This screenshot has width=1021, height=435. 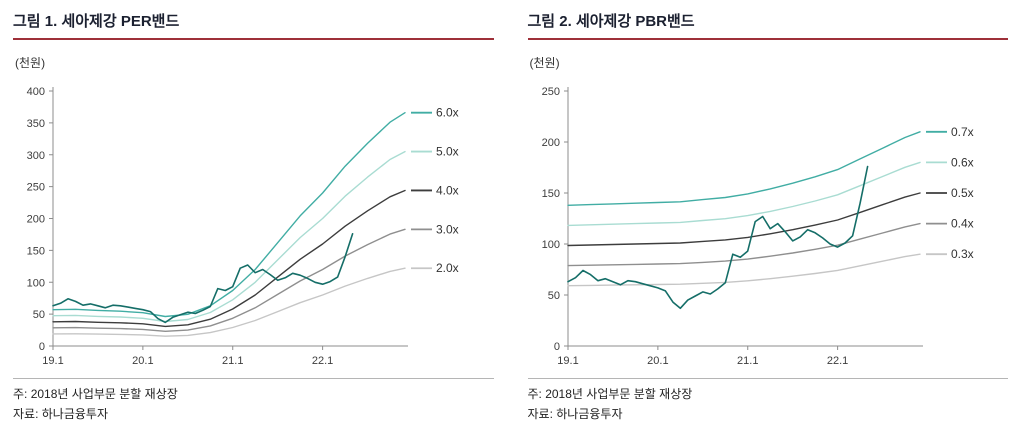 I want to click on band-line-0.7x, so click(x=743, y=169).